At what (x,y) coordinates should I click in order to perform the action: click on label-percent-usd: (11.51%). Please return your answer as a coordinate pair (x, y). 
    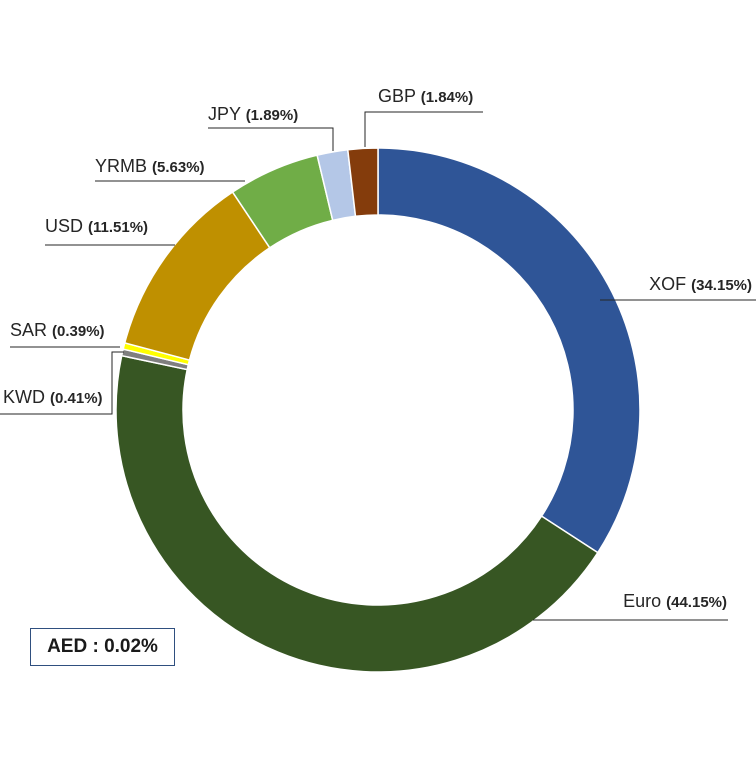
    Looking at the image, I should click on (118, 227).